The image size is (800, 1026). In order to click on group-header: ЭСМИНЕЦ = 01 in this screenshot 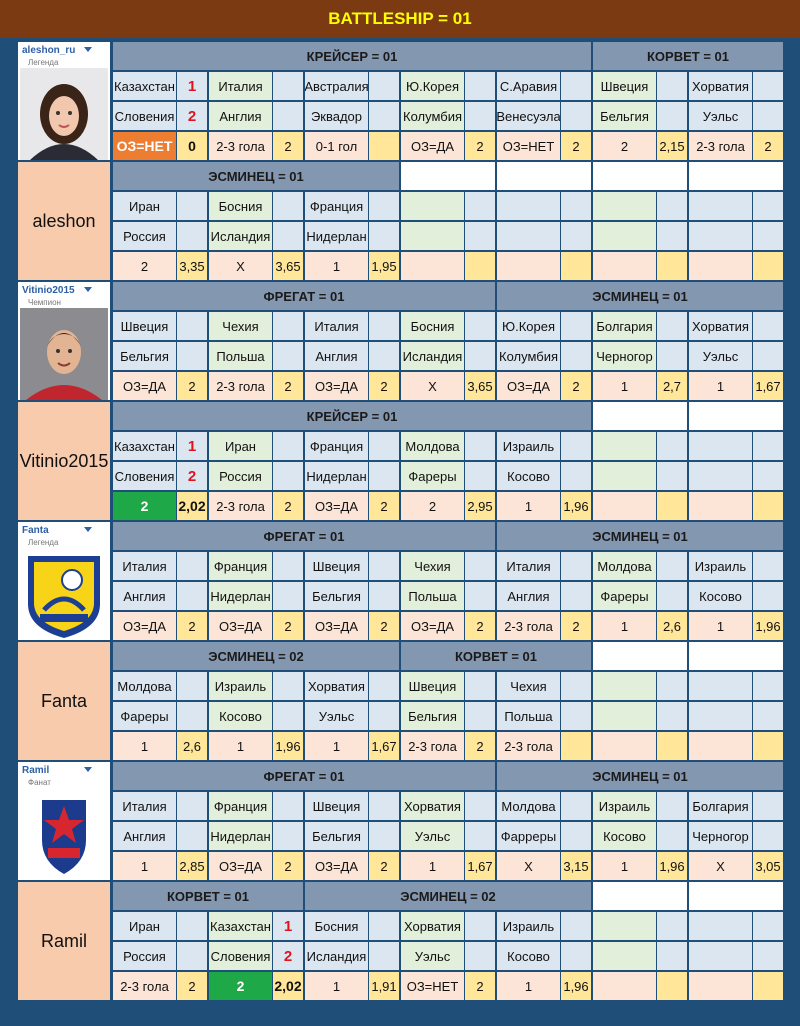, I will do `click(640, 536)`.